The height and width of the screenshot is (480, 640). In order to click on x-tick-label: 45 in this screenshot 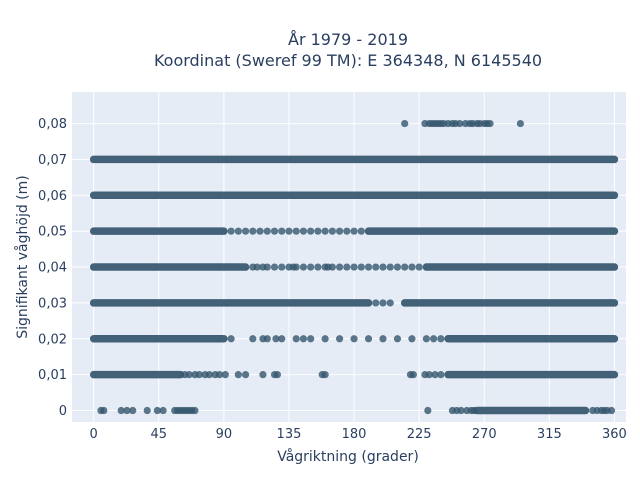, I will do `click(159, 434)`.